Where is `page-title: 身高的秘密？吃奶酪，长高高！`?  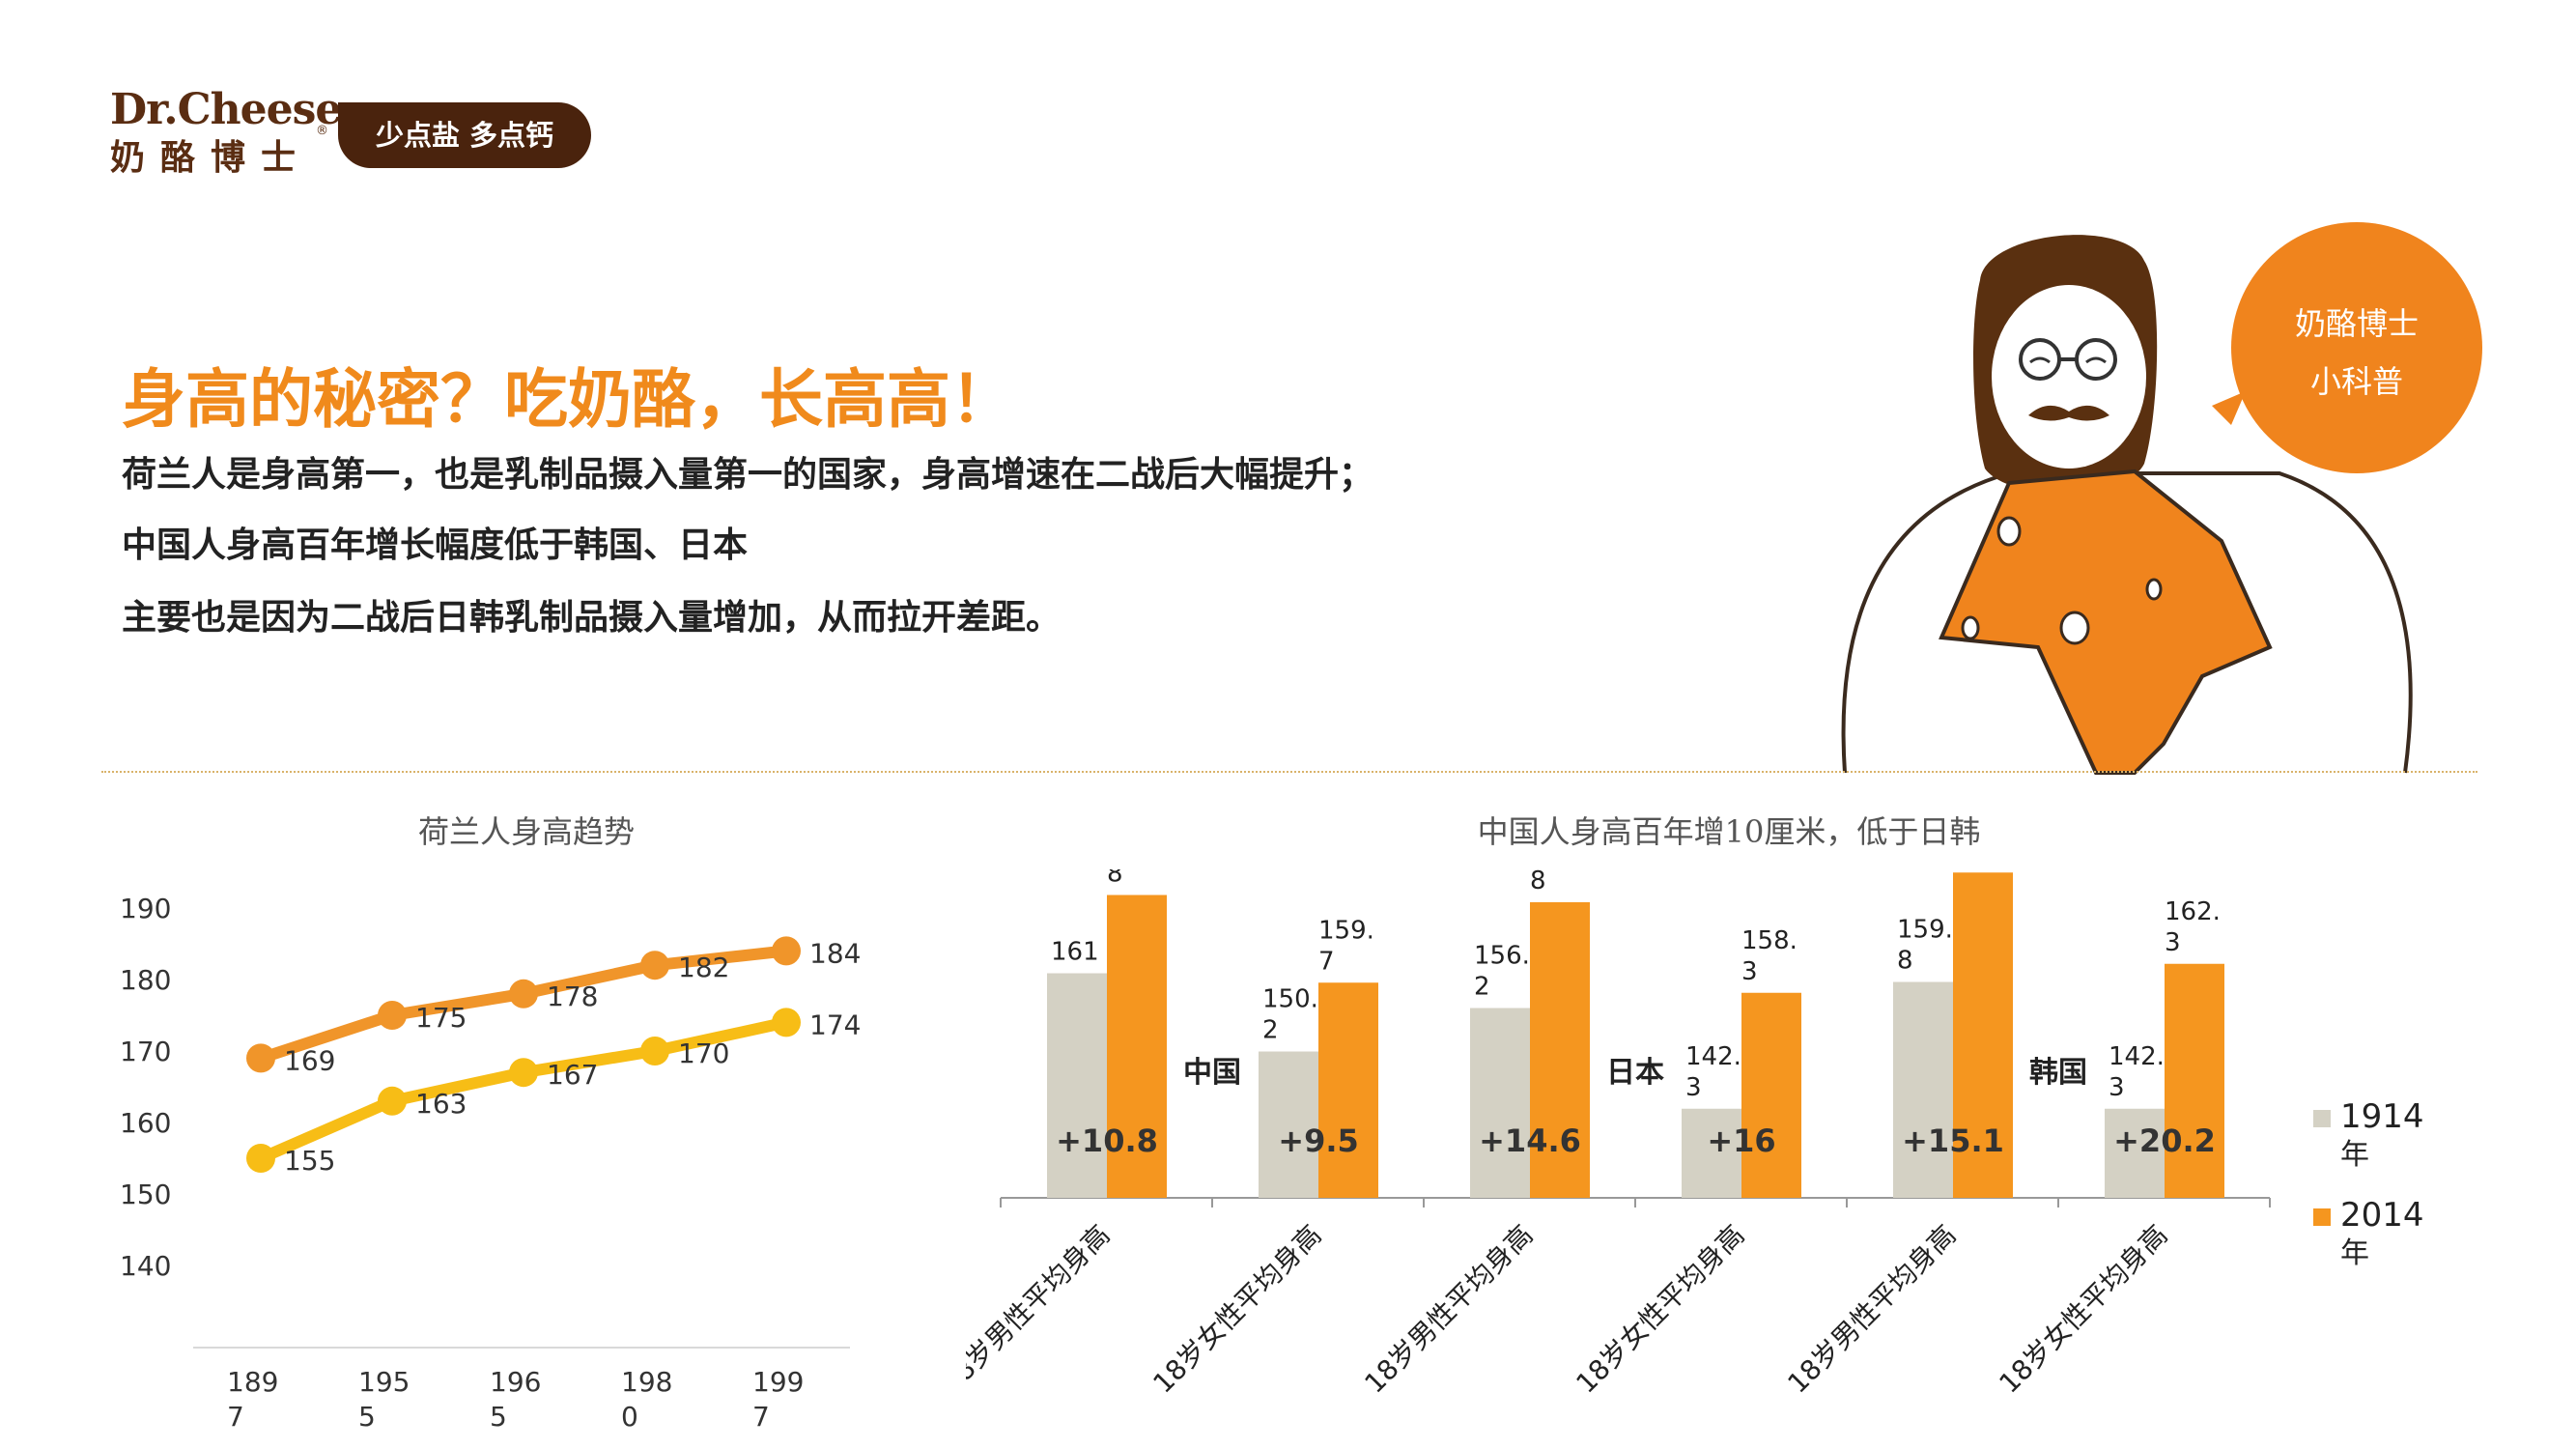 page-title: 身高的秘密？吃奶酪，长高高！ is located at coordinates (568, 399).